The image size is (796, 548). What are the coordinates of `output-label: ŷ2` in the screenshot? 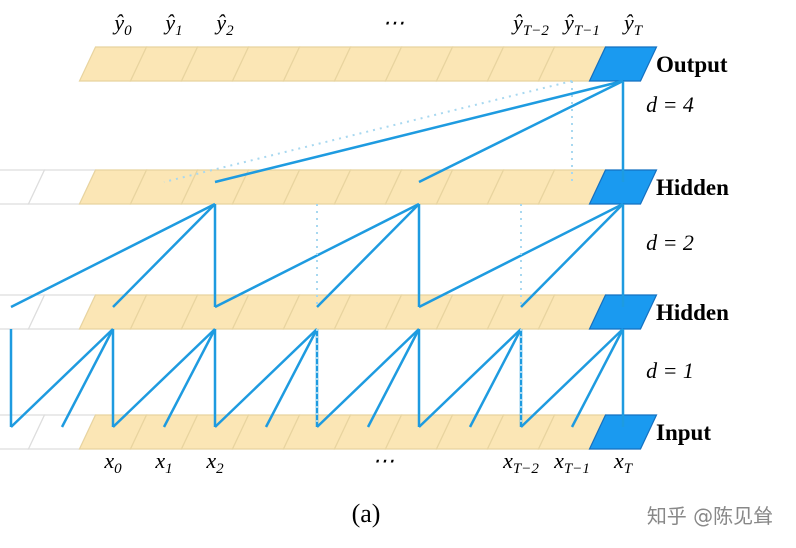 It's located at (224, 24).